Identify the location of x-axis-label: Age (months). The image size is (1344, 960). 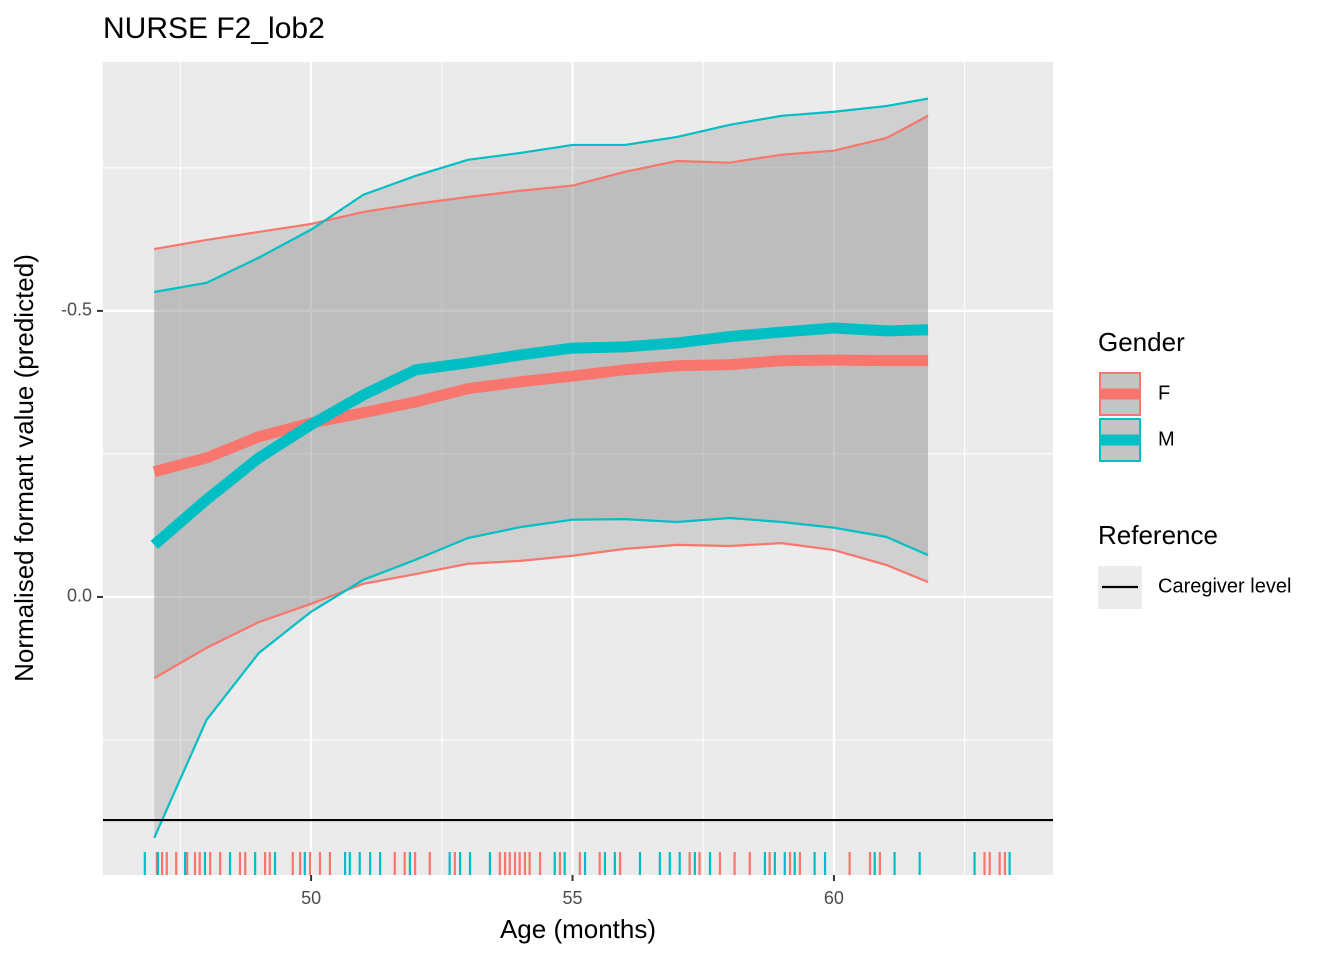
(578, 929).